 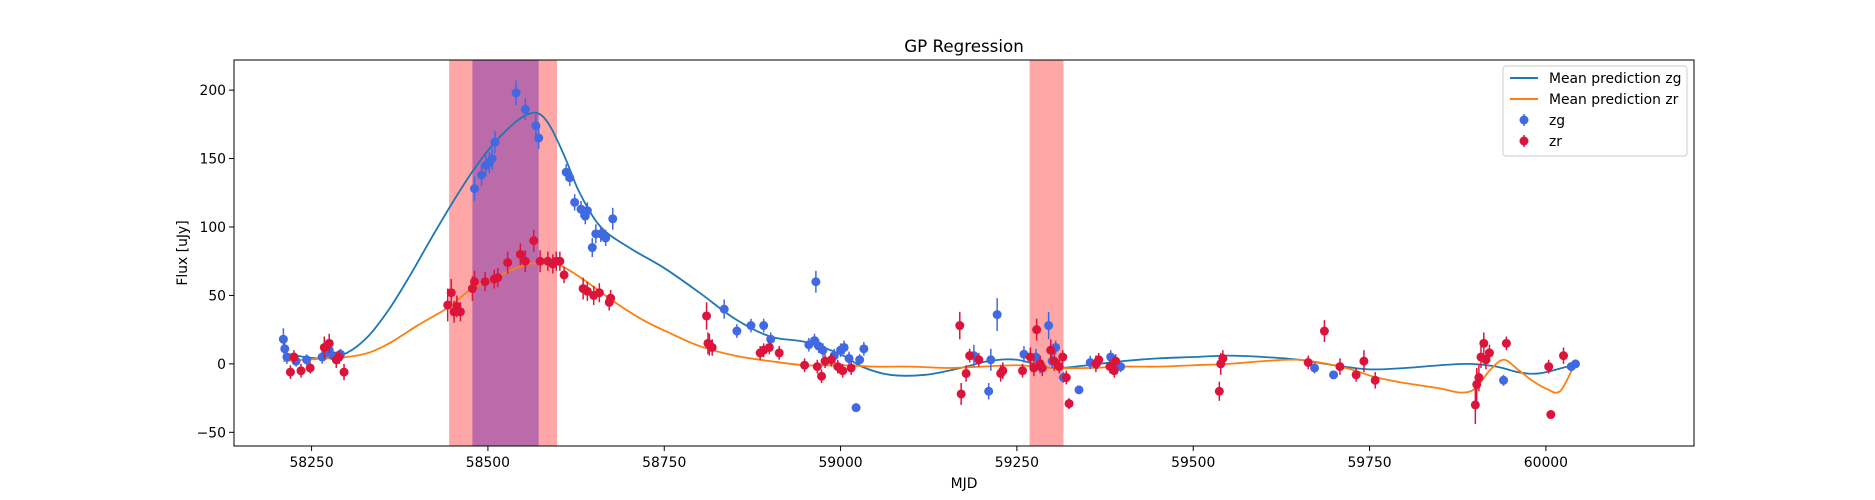 What do you see at coordinates (1614, 100) in the screenshot?
I see `legend-label-zr-line: Mean prediction zr` at bounding box center [1614, 100].